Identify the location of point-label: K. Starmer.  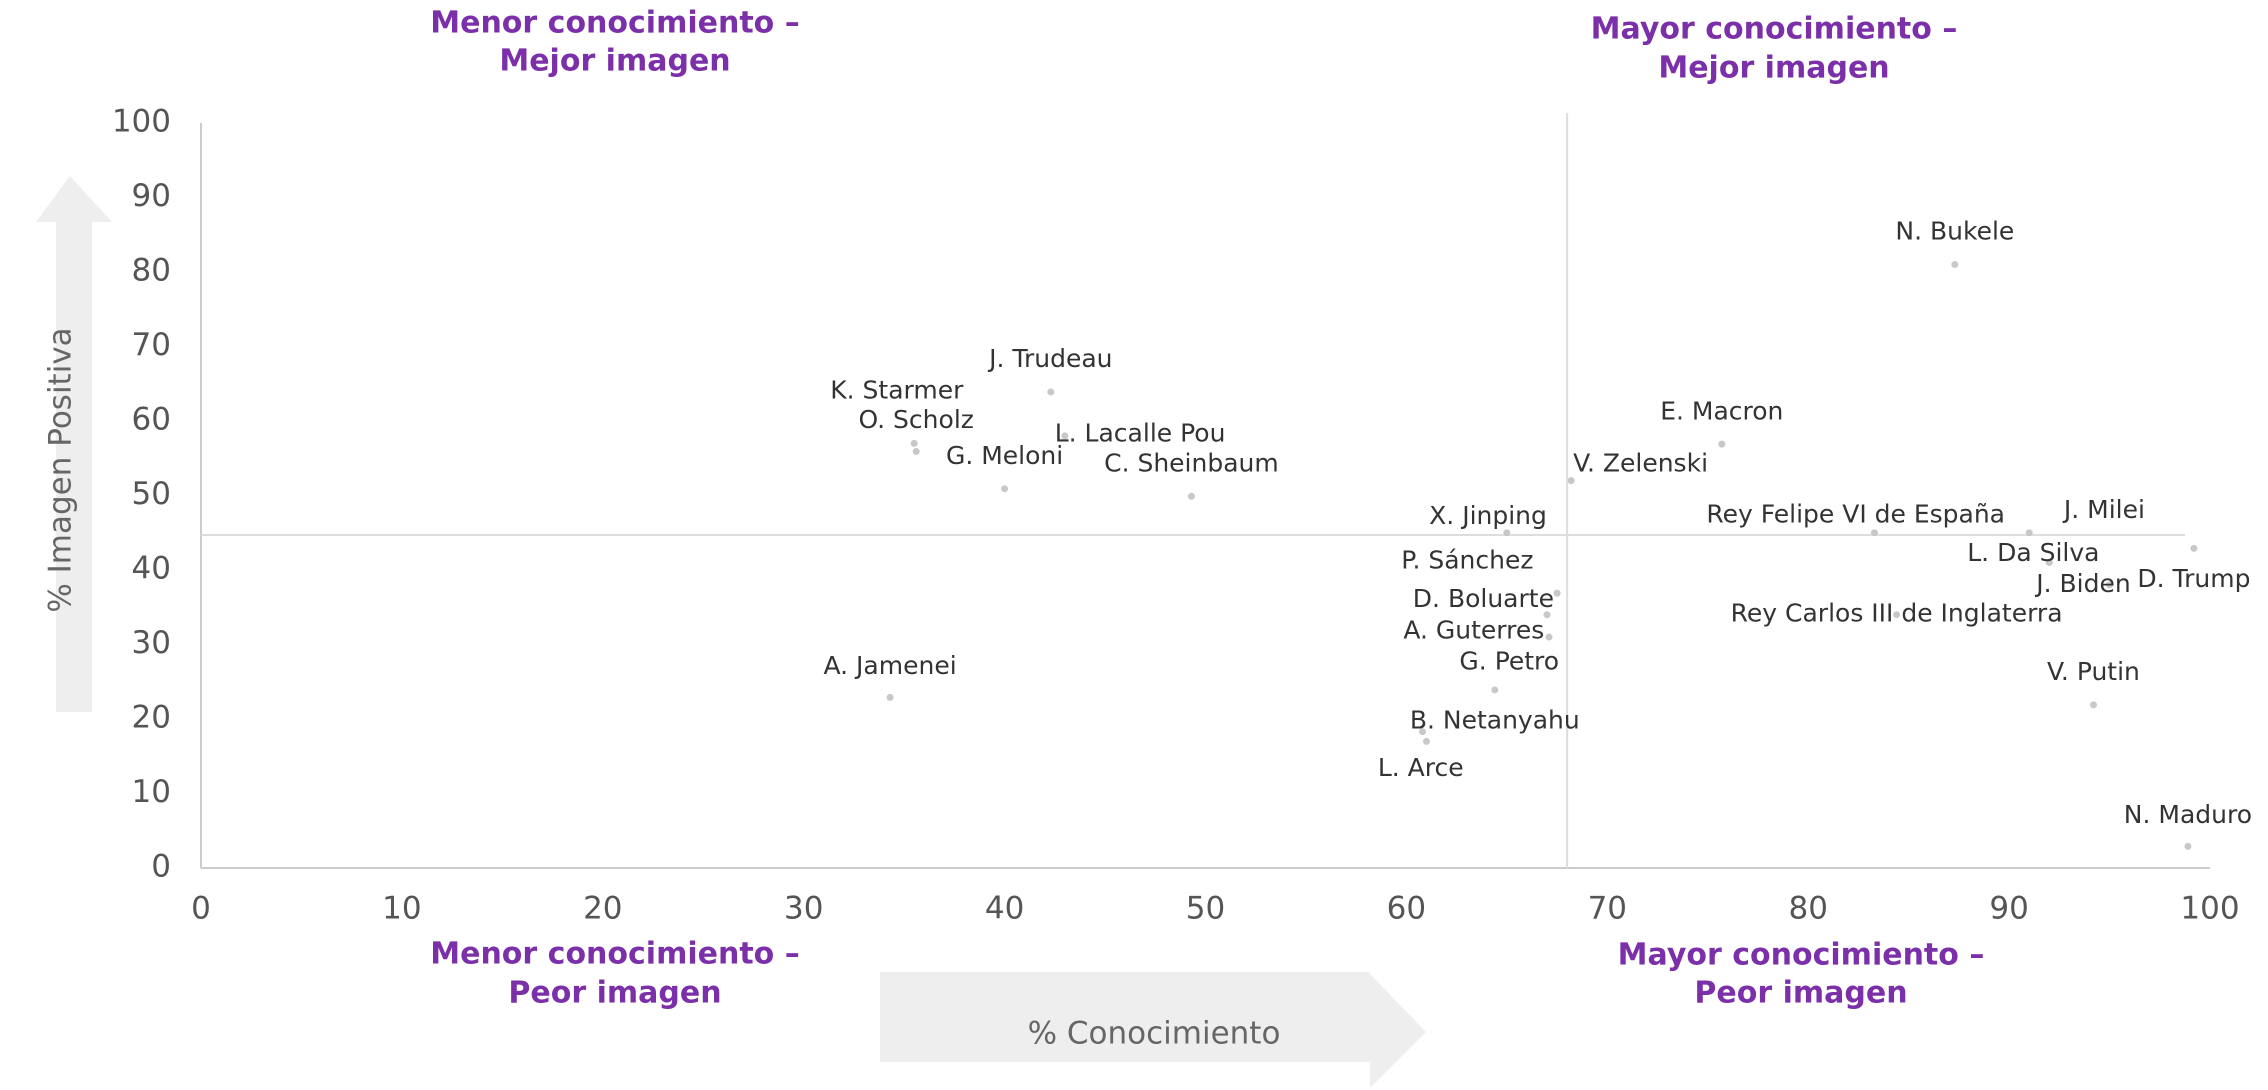
(897, 389).